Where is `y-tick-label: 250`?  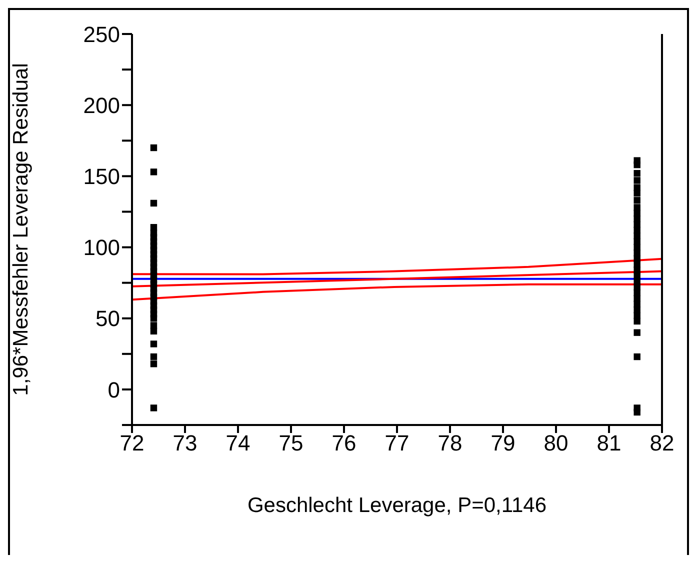
y-tick-label: 250 is located at coordinates (101, 34).